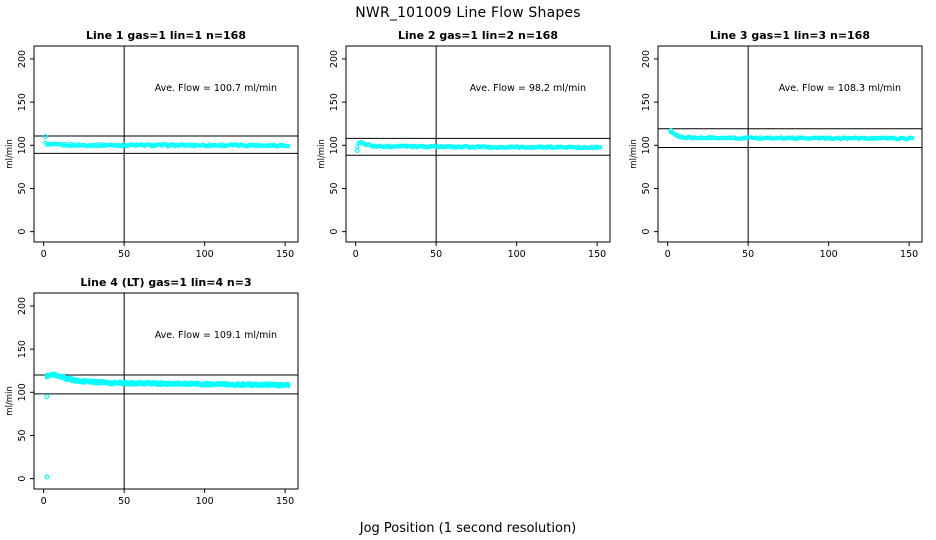 The height and width of the screenshot is (540, 936). I want to click on chart-title: Line 1 gas=1 lin=1 n=168, so click(166, 35).